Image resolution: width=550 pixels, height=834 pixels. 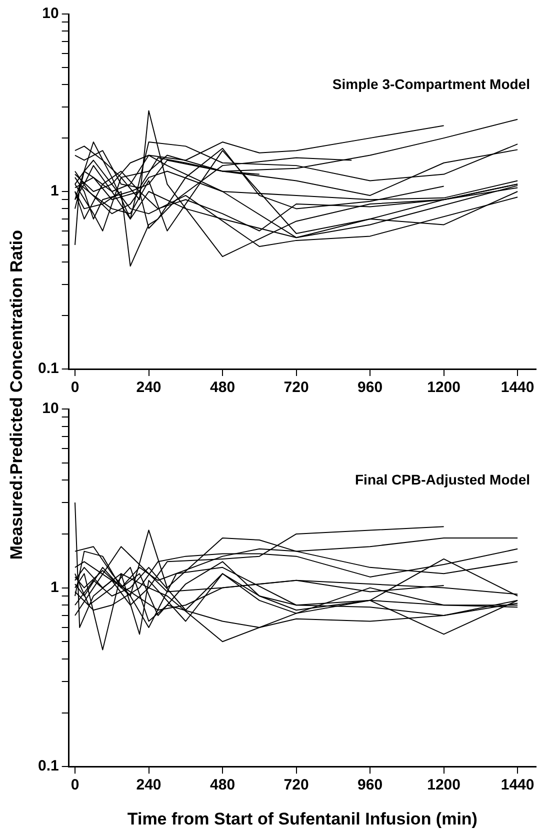 I want to click on y-axis-title: Measured:Predicted Concentration Ratio, so click(x=17, y=395).